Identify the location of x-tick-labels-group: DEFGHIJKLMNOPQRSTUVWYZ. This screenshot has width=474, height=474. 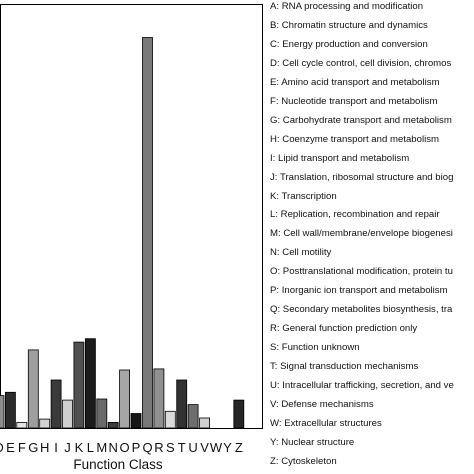
(121, 447).